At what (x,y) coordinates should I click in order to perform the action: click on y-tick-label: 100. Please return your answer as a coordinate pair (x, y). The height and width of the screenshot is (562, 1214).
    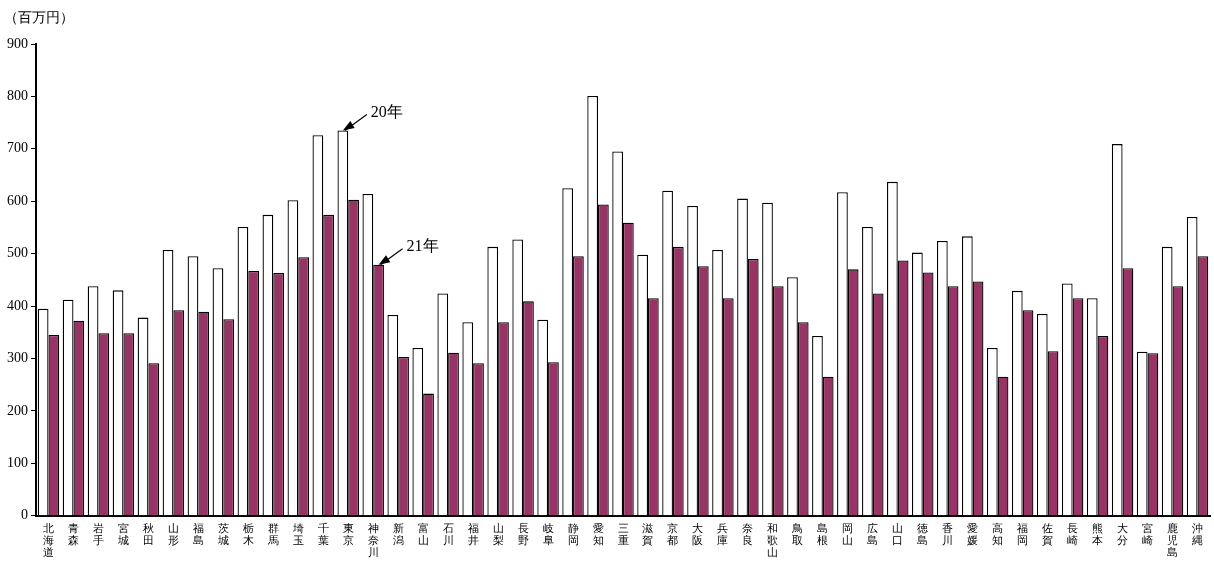
    Looking at the image, I should click on (17, 462).